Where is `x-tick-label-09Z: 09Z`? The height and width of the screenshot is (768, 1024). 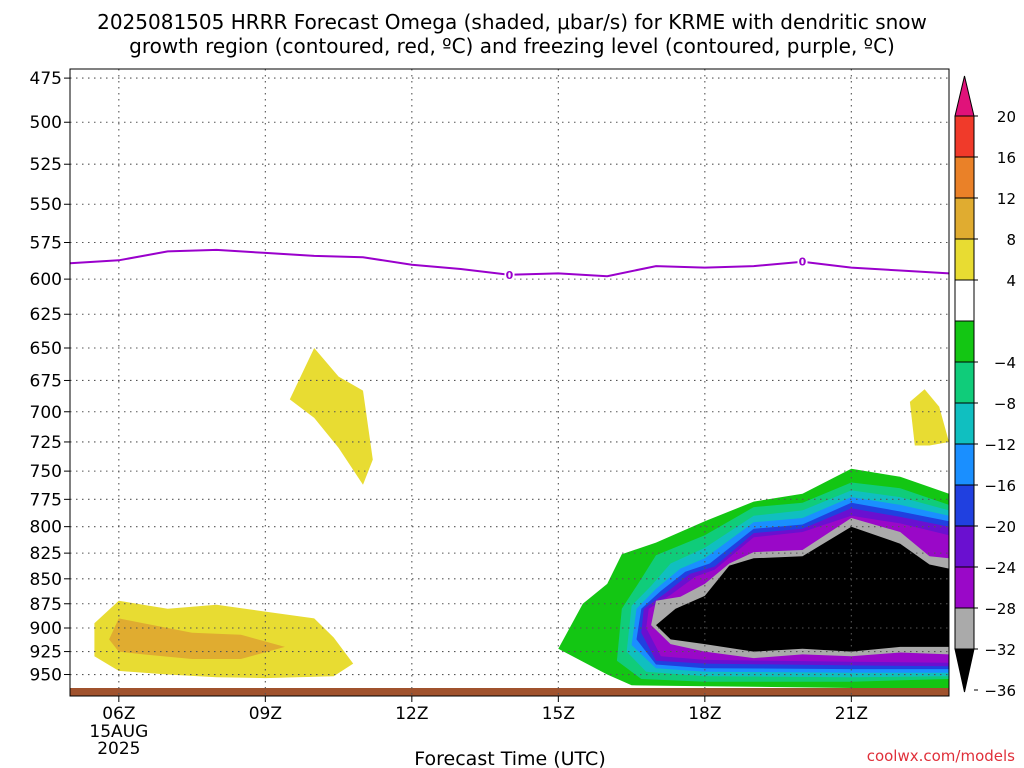 x-tick-label-09Z: 09Z is located at coordinates (265, 714).